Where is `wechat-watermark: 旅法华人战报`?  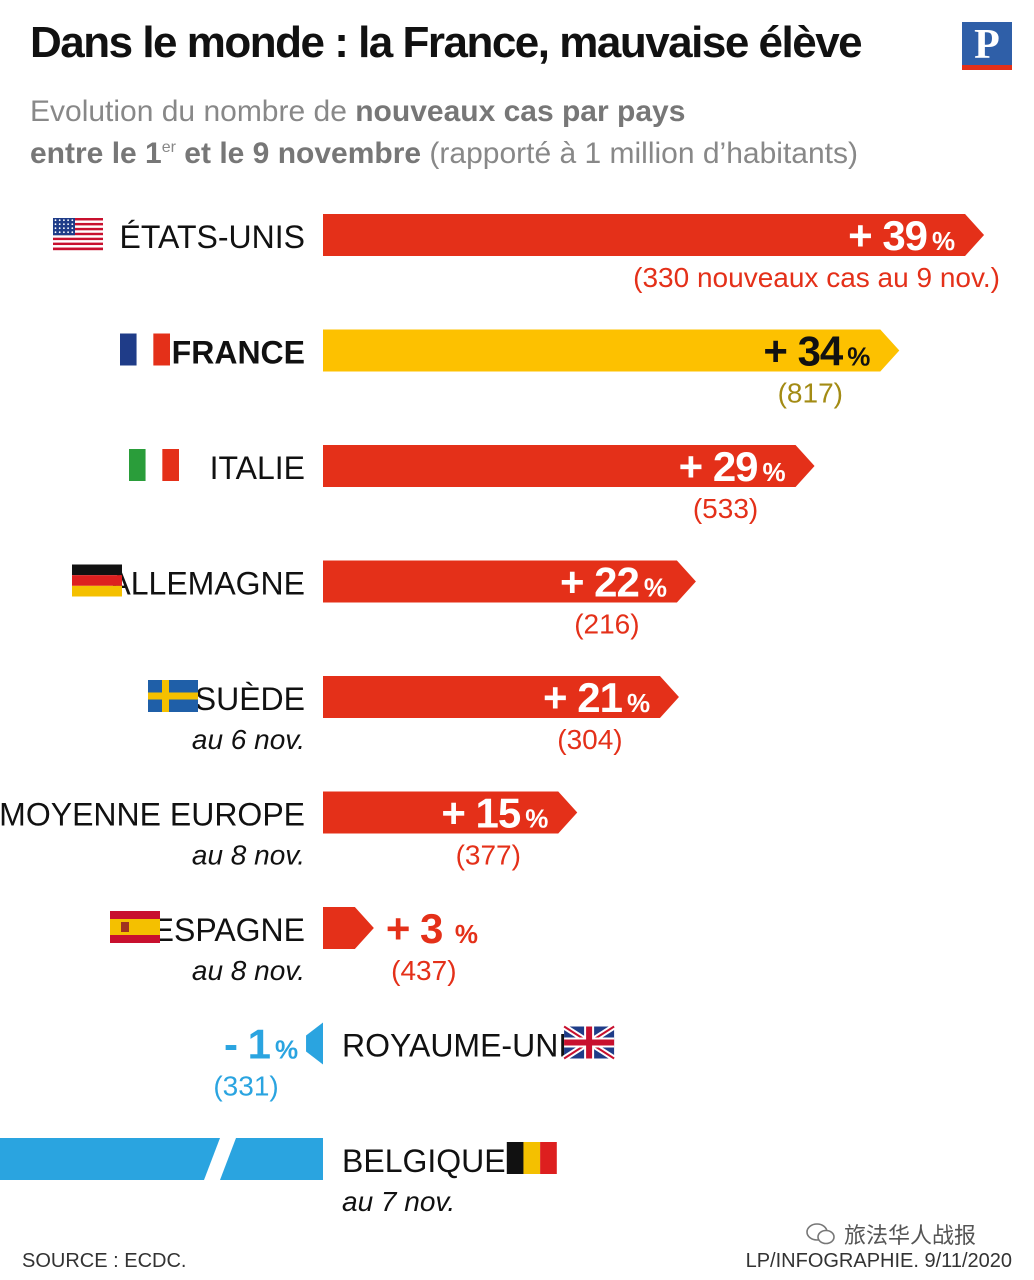
wechat-watermark: 旅法华人战报 is located at coordinates (891, 1234).